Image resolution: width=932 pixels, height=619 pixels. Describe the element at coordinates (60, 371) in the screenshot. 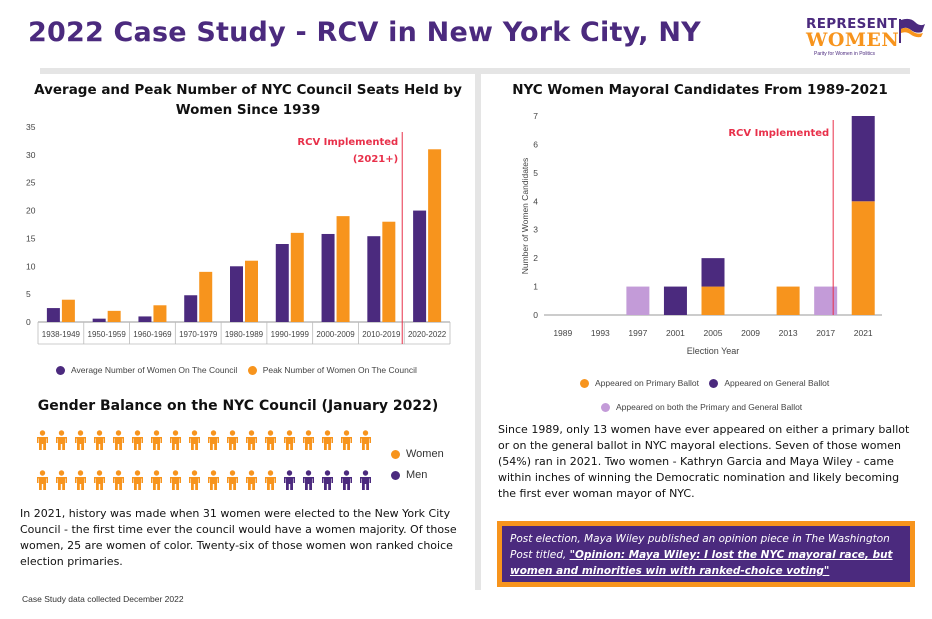

I see `legend-avg-swatch` at that location.